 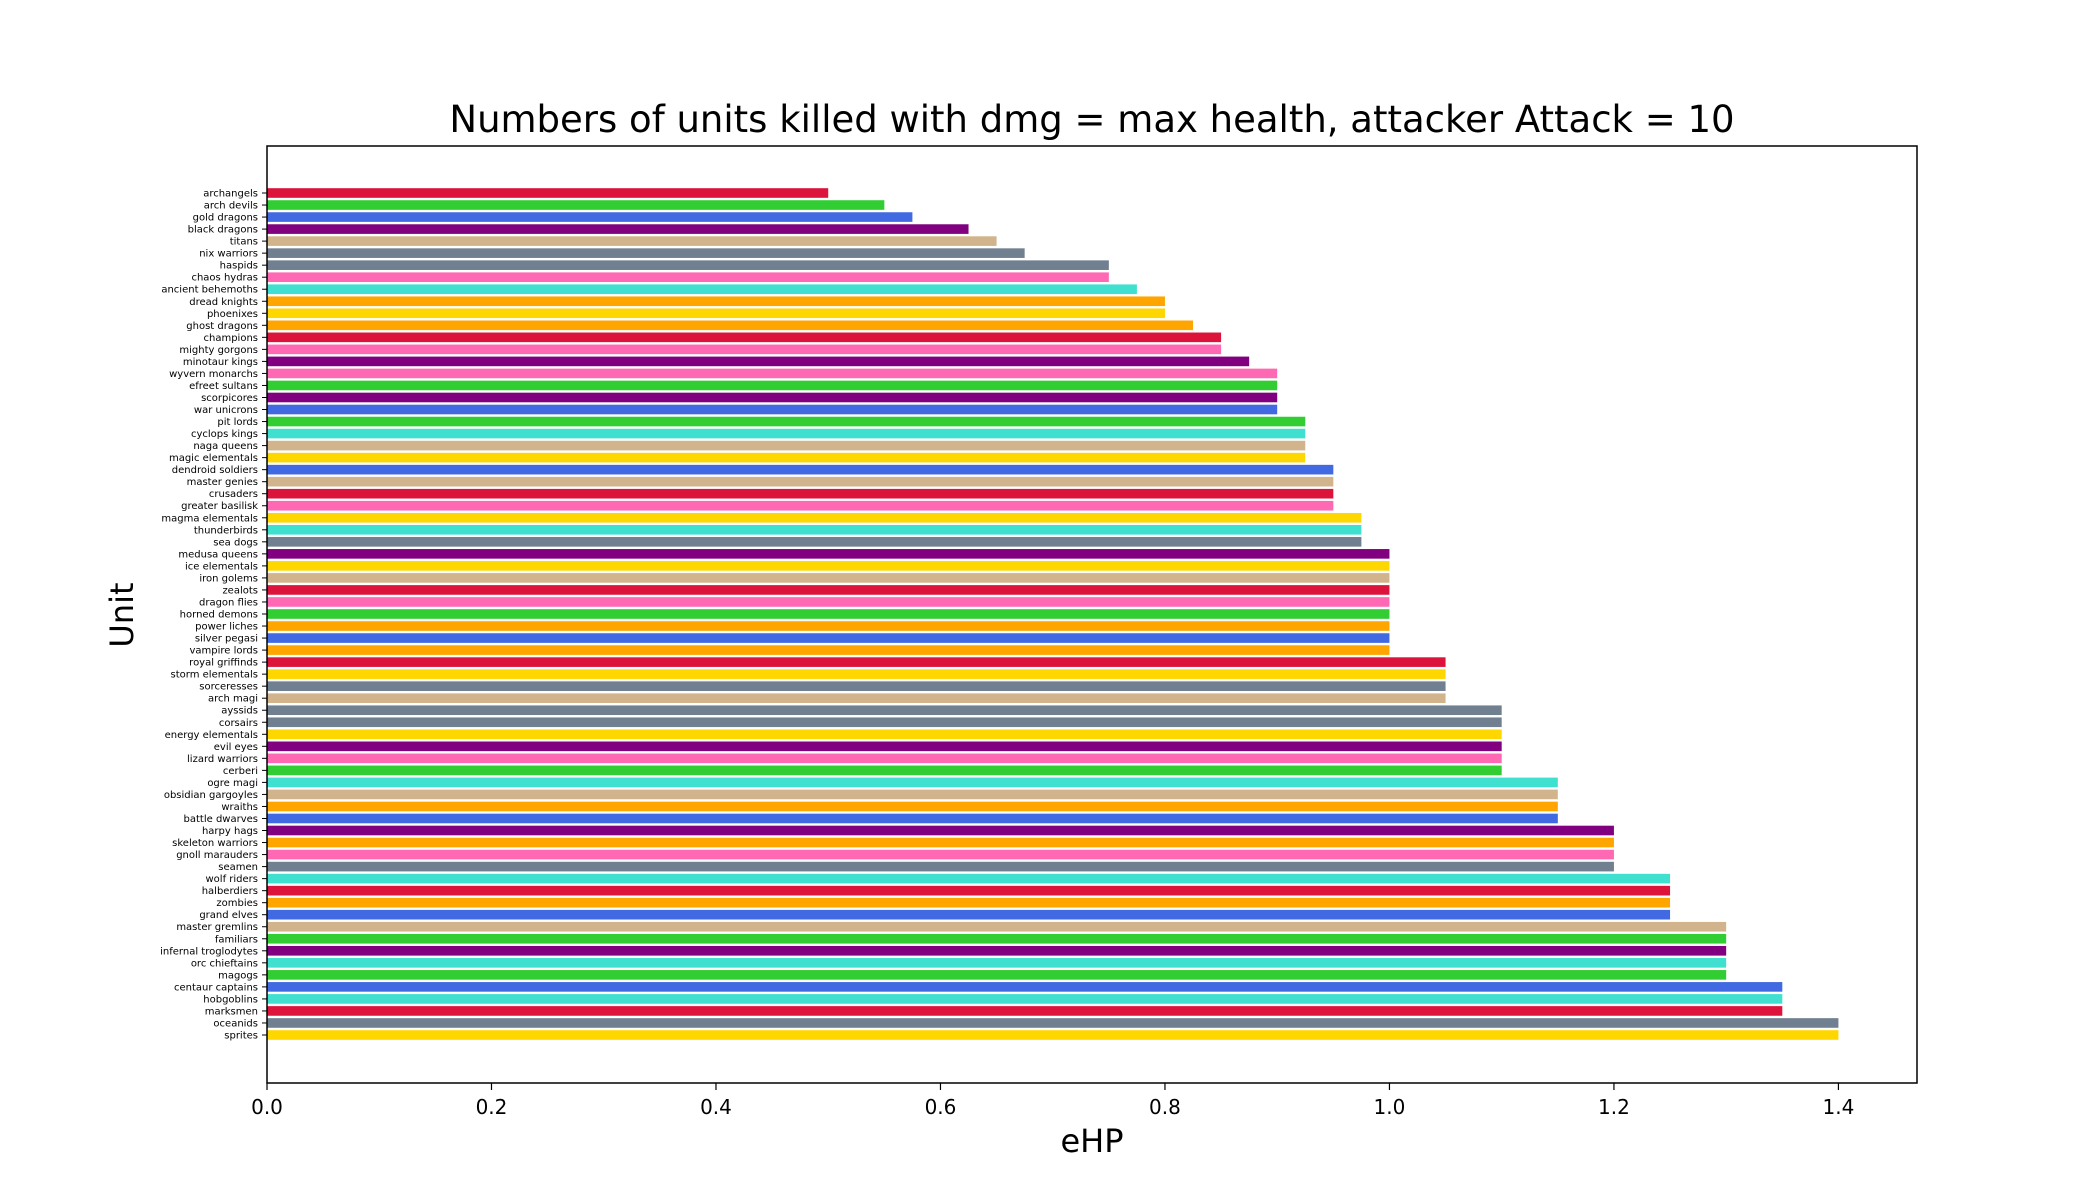 I want to click on y-tick-label: scorpicores, so click(x=229, y=398).